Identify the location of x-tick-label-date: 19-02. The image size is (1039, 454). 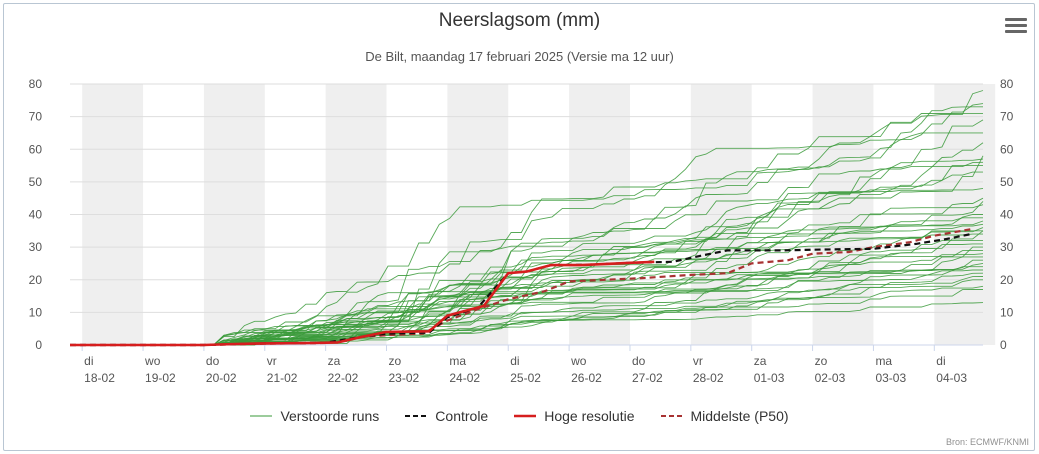
(160, 378).